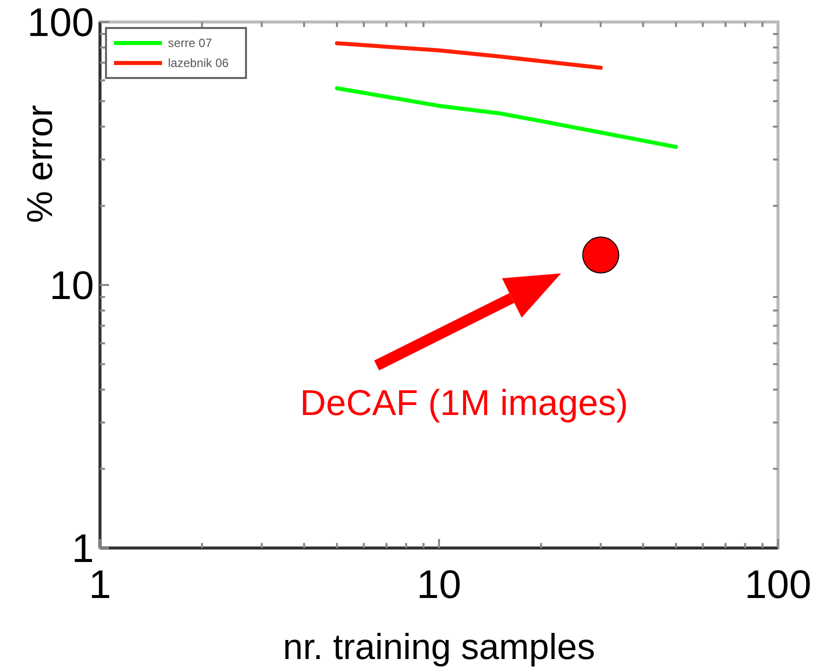 The height and width of the screenshot is (671, 814). What do you see at coordinates (83, 549) in the screenshot?
I see `y-tick-label: 1` at bounding box center [83, 549].